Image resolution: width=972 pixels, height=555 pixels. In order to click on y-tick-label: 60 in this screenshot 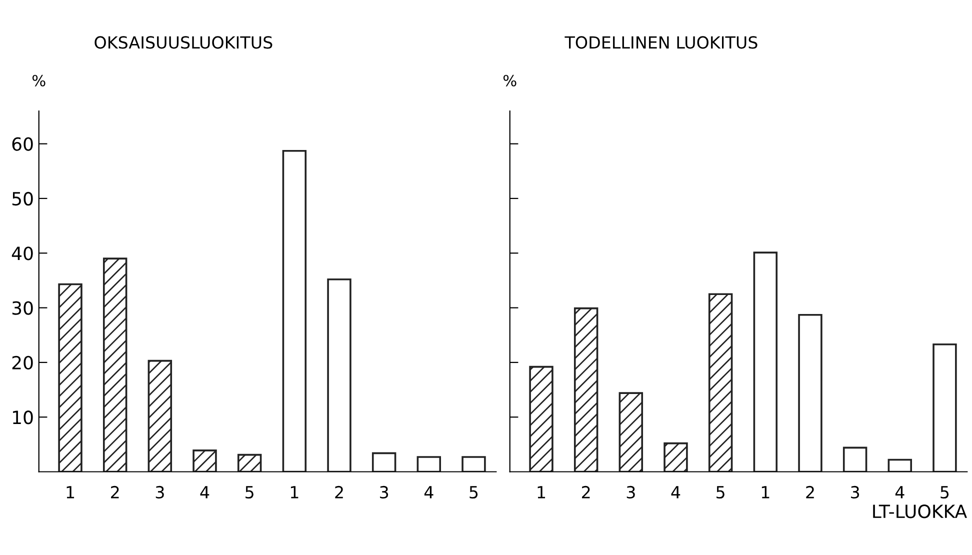, I will do `click(22, 144)`.